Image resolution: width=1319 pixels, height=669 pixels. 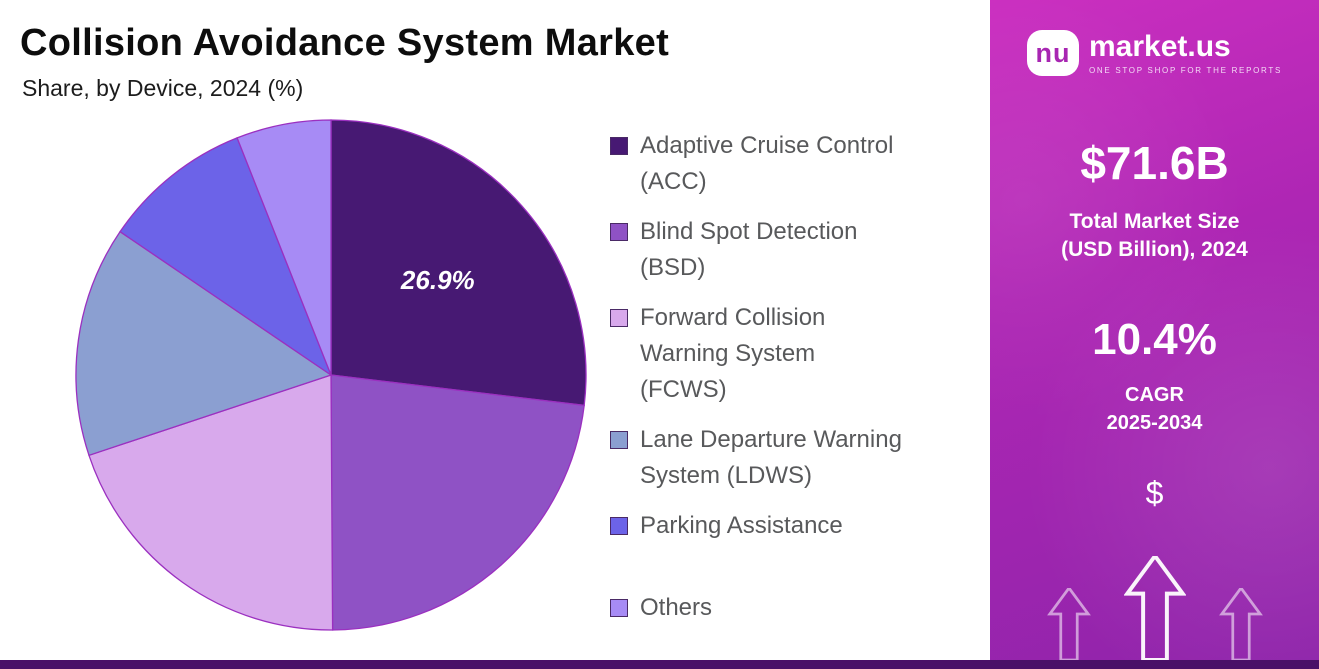 What do you see at coordinates (1154, 409) in the screenshot?
I see `cagr-label: CAGR 2025-2034` at bounding box center [1154, 409].